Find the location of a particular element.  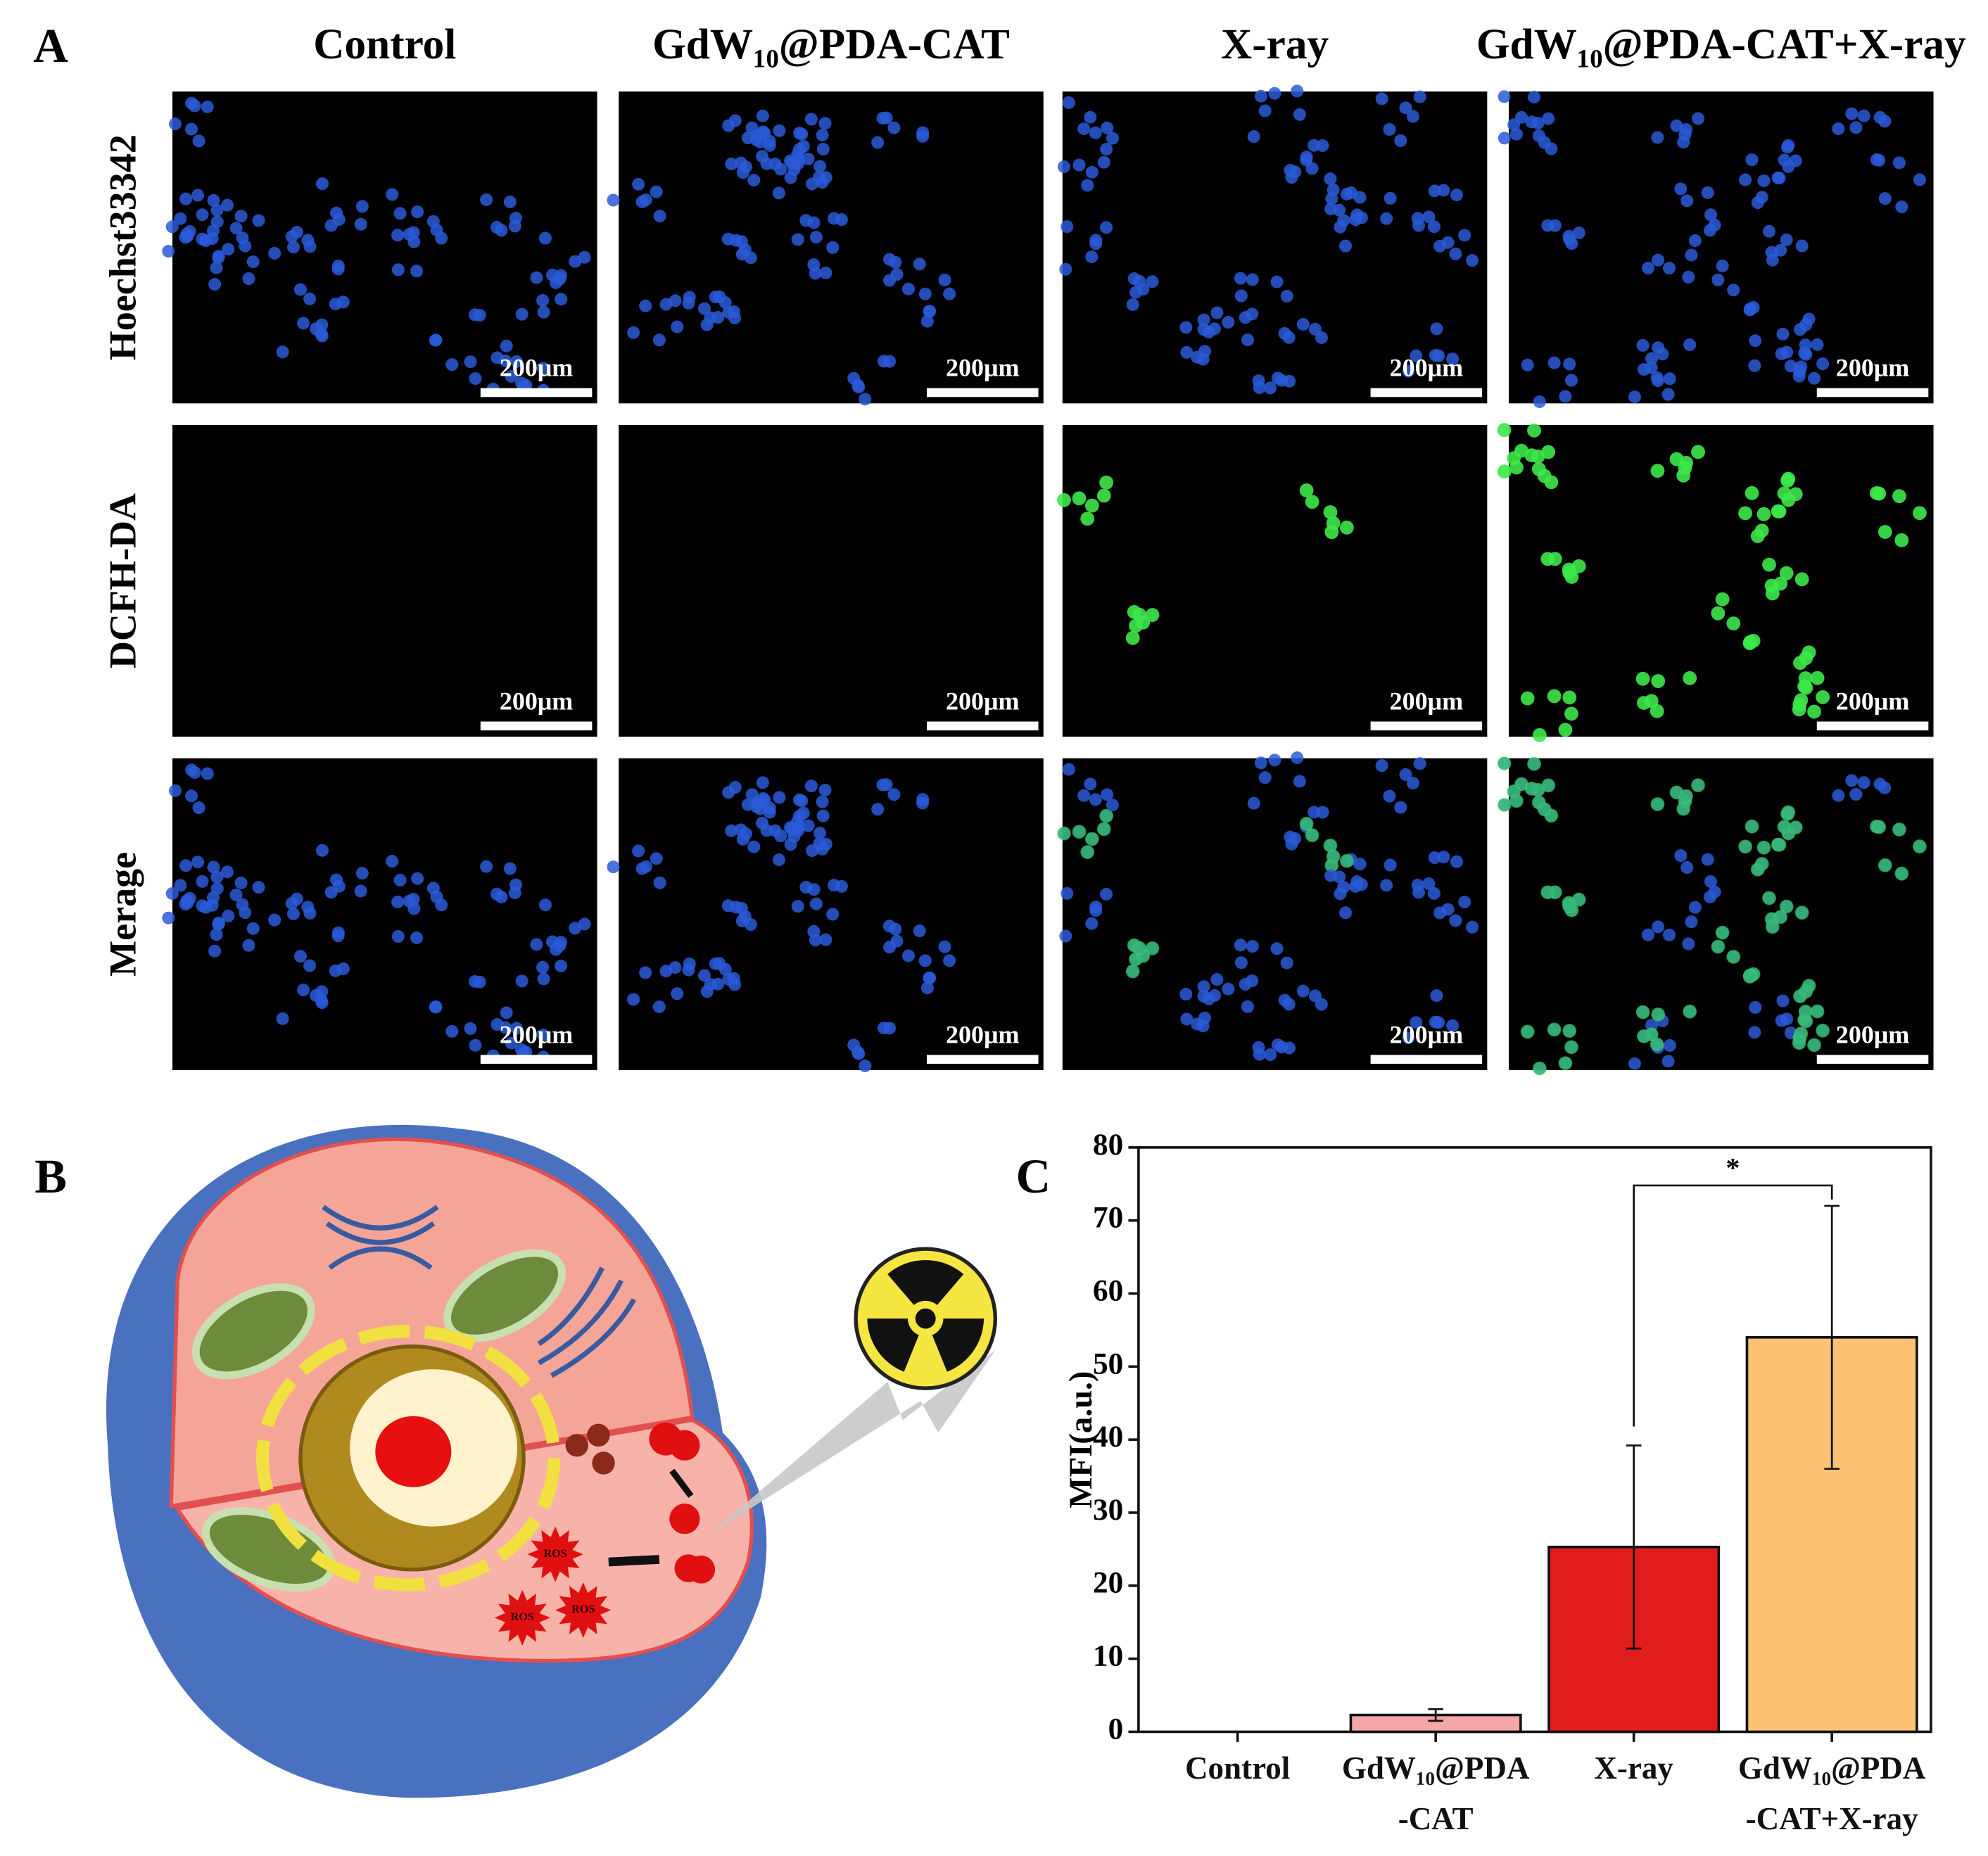

row-label: Merage is located at coordinates (123, 915).